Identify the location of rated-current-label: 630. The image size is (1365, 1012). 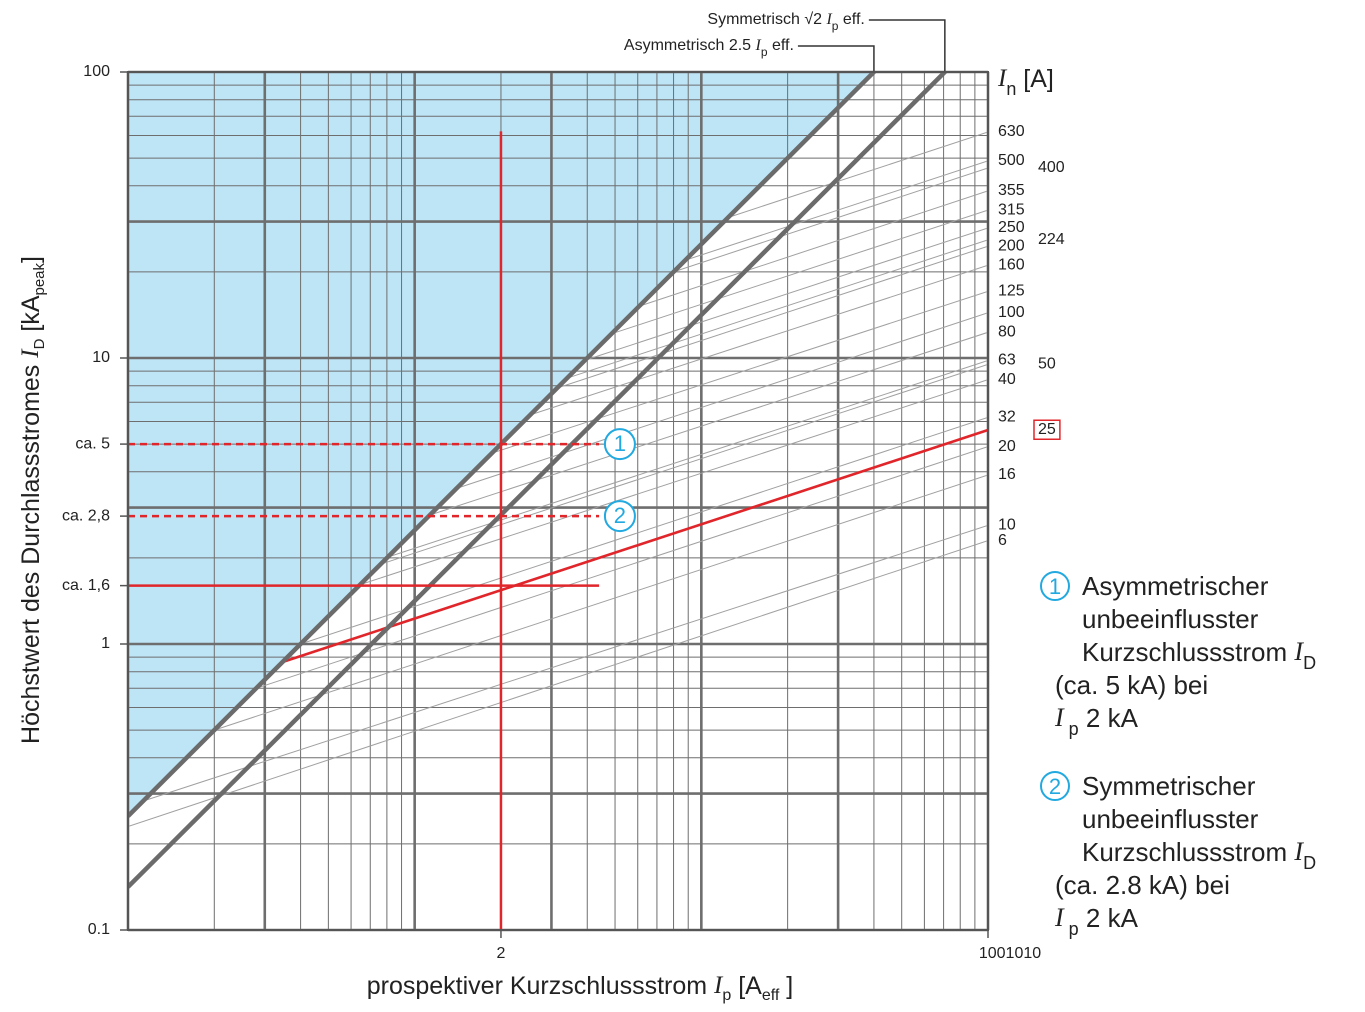
(1011, 131).